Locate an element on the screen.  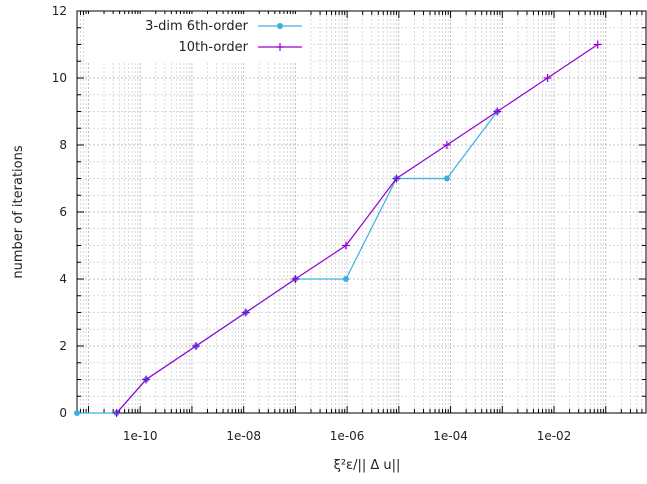
y-tick-label: 10 is located at coordinates (59, 78).